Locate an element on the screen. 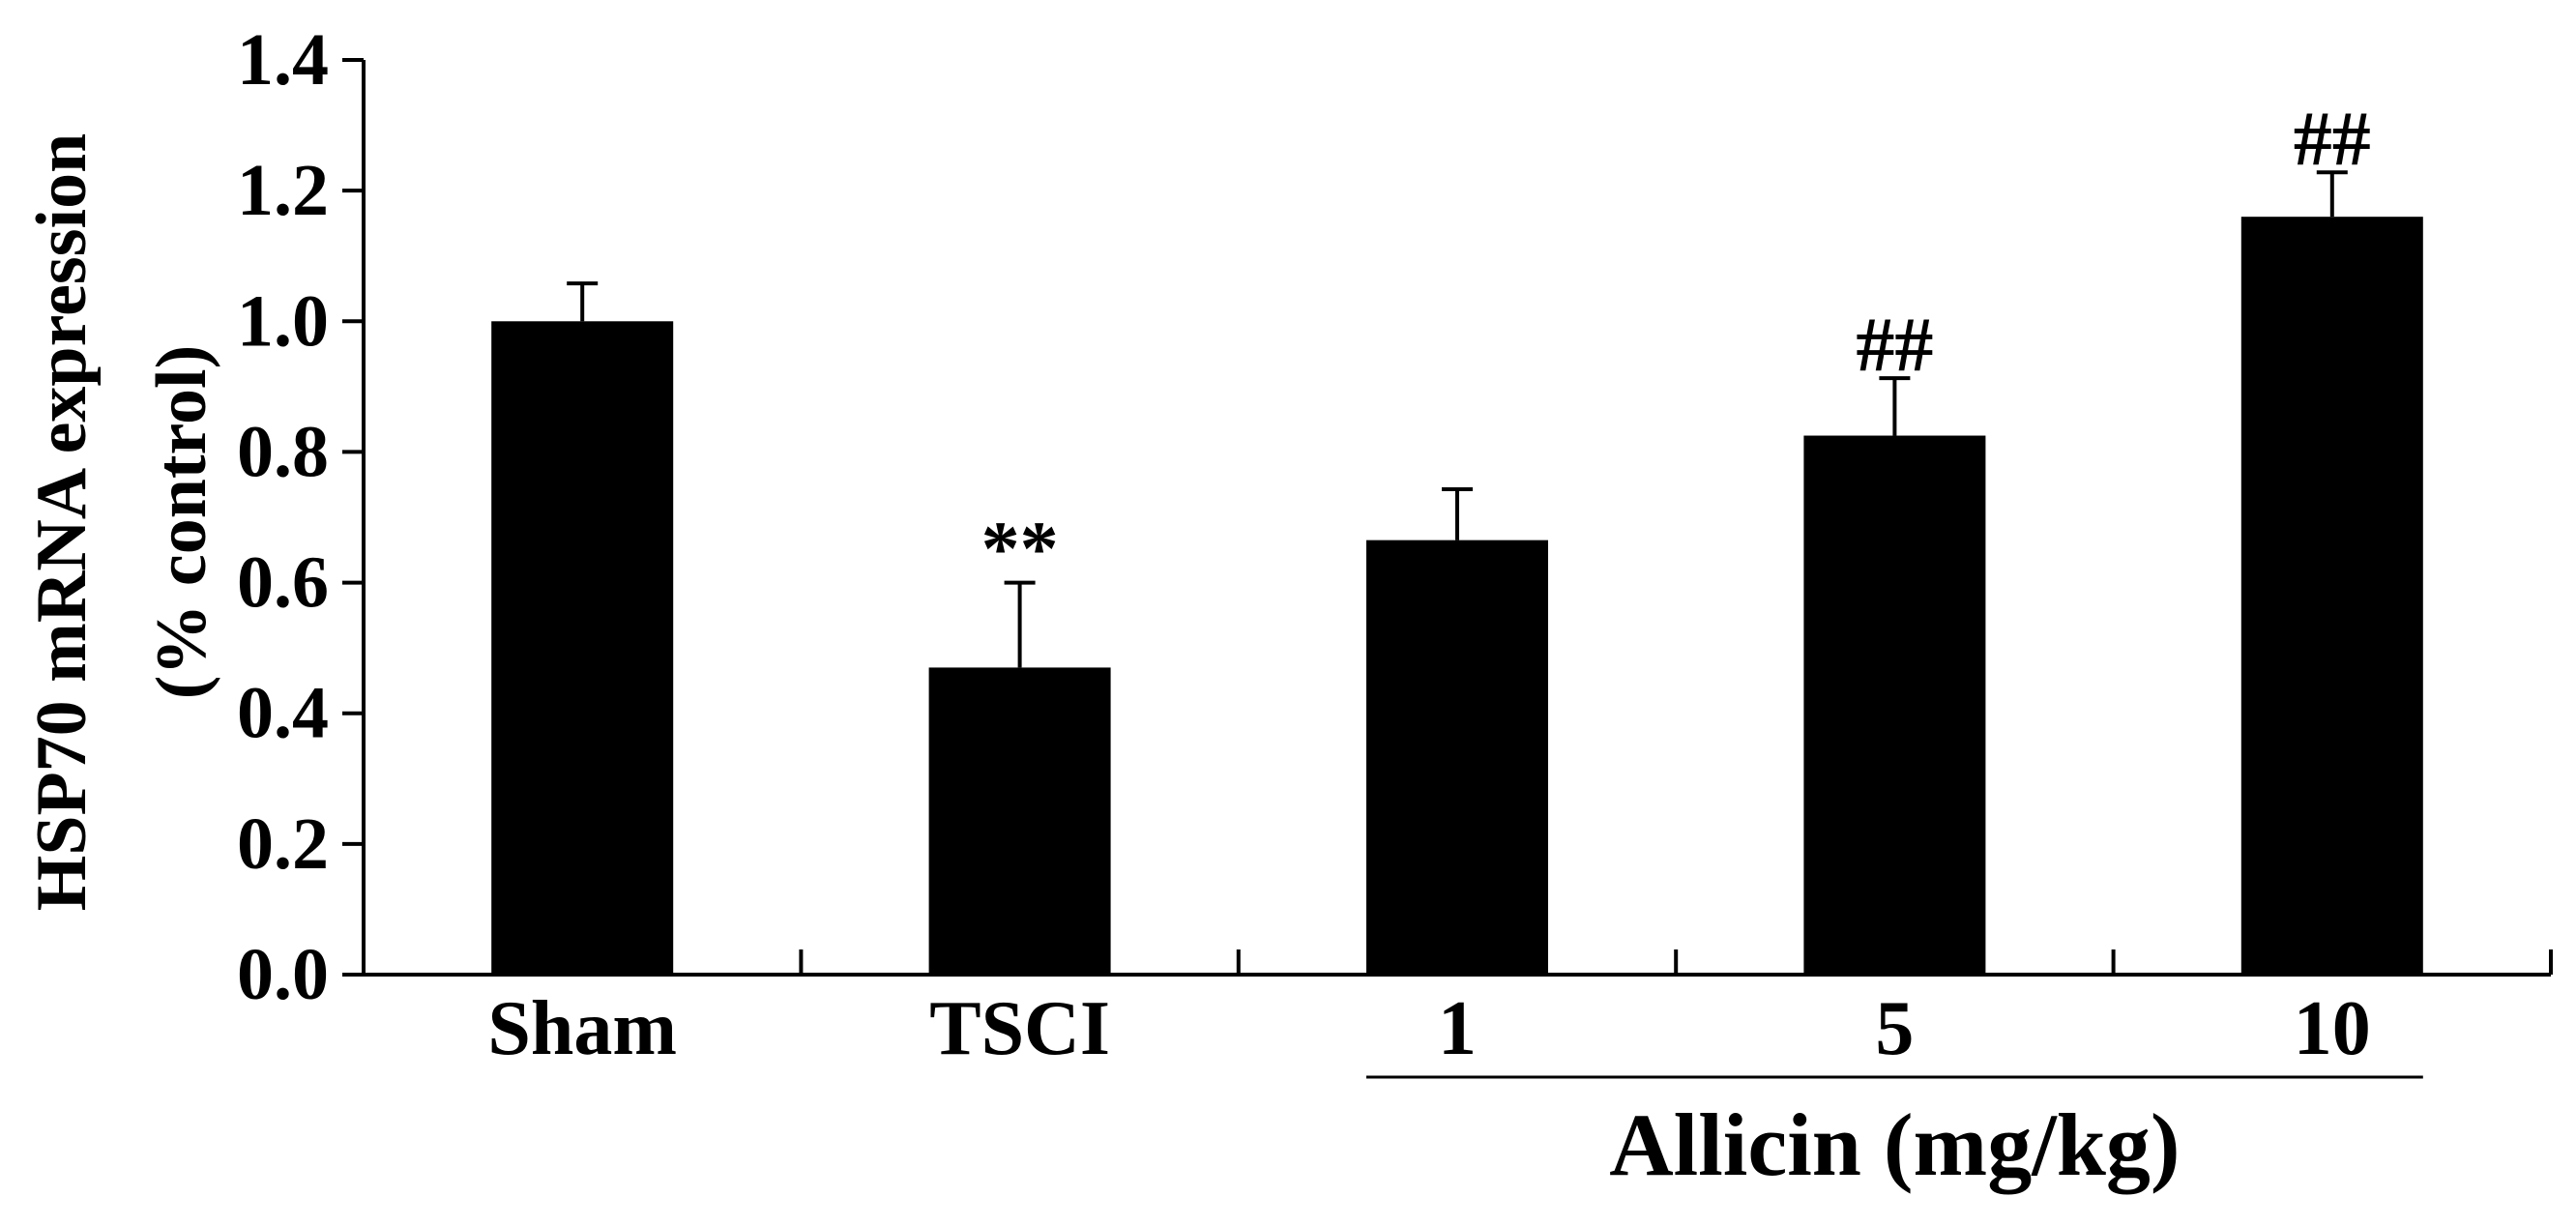  y-tick-label: 0.0 is located at coordinates (283, 975).